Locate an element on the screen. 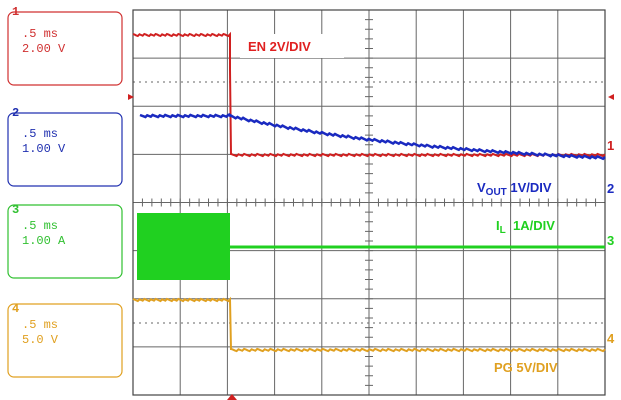 The width and height of the screenshot is (621, 400). il-sub: L is located at coordinates (503, 230).